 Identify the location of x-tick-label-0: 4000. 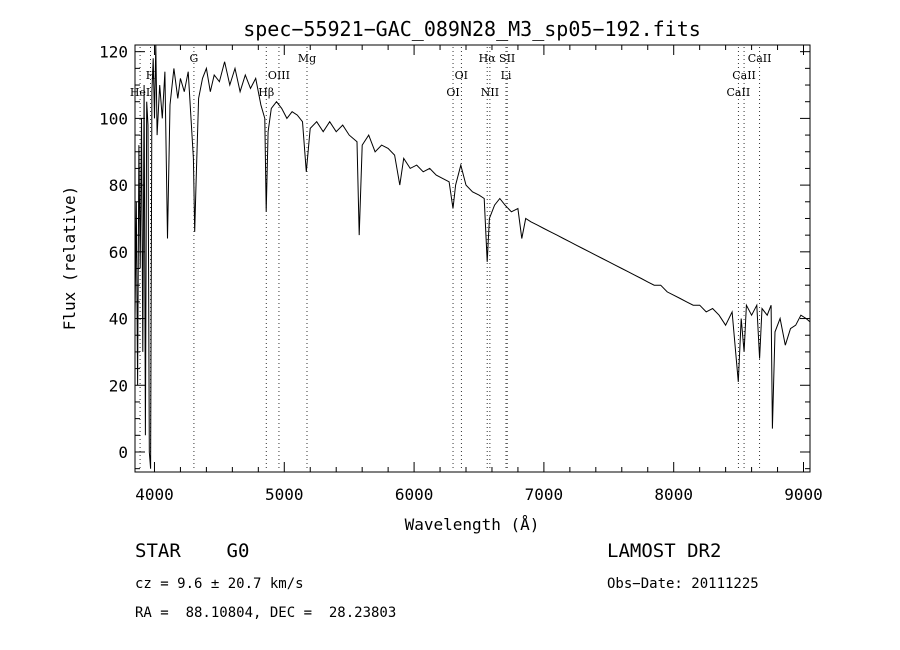
(154, 494).